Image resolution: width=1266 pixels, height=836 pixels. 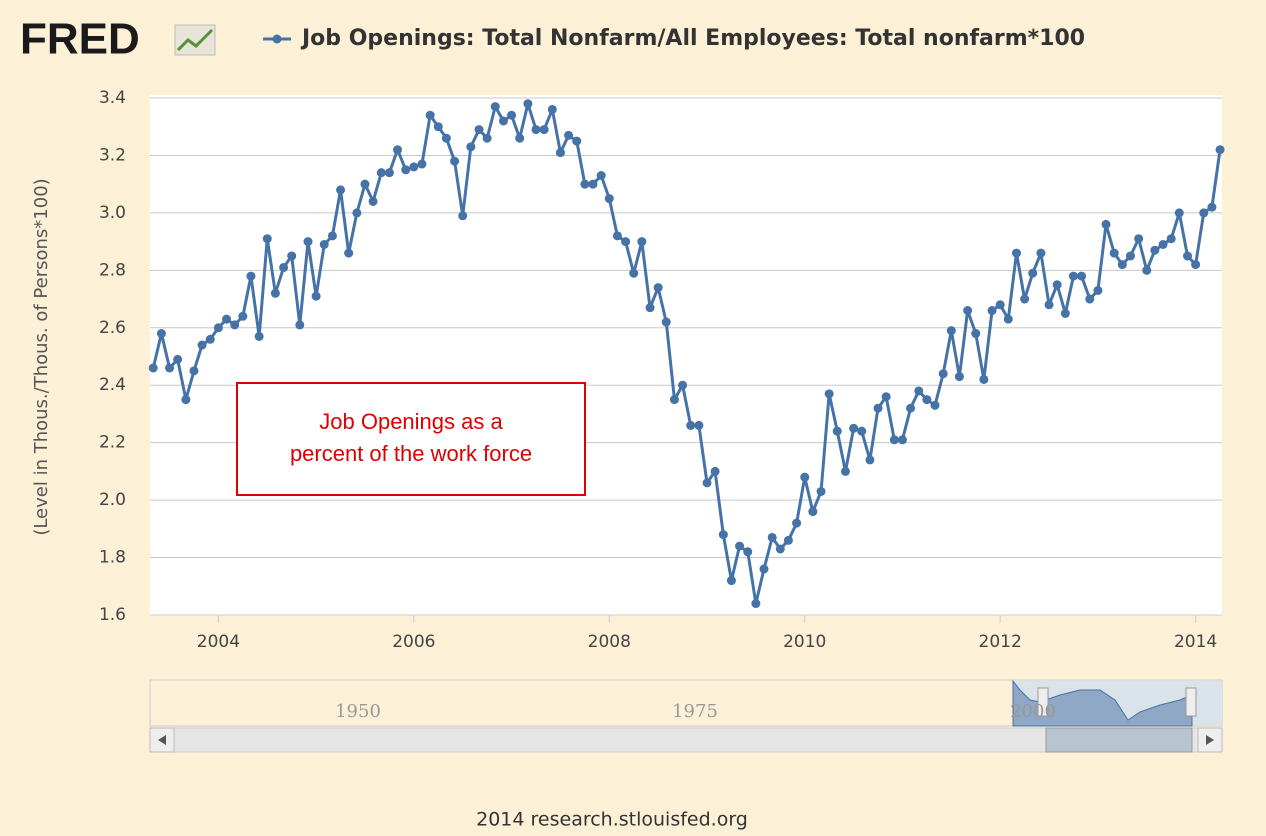 What do you see at coordinates (277, 39) in the screenshot?
I see `legend-marker` at bounding box center [277, 39].